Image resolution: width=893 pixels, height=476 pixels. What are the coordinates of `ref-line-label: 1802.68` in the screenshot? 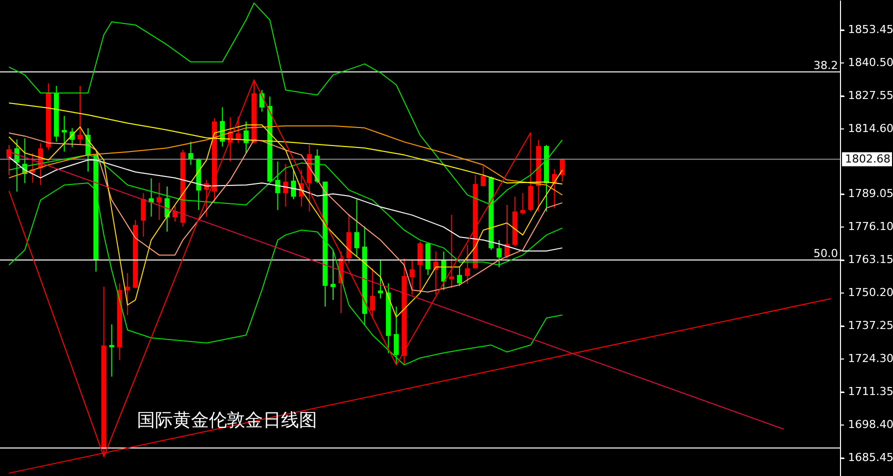 It's located at (867, 159).